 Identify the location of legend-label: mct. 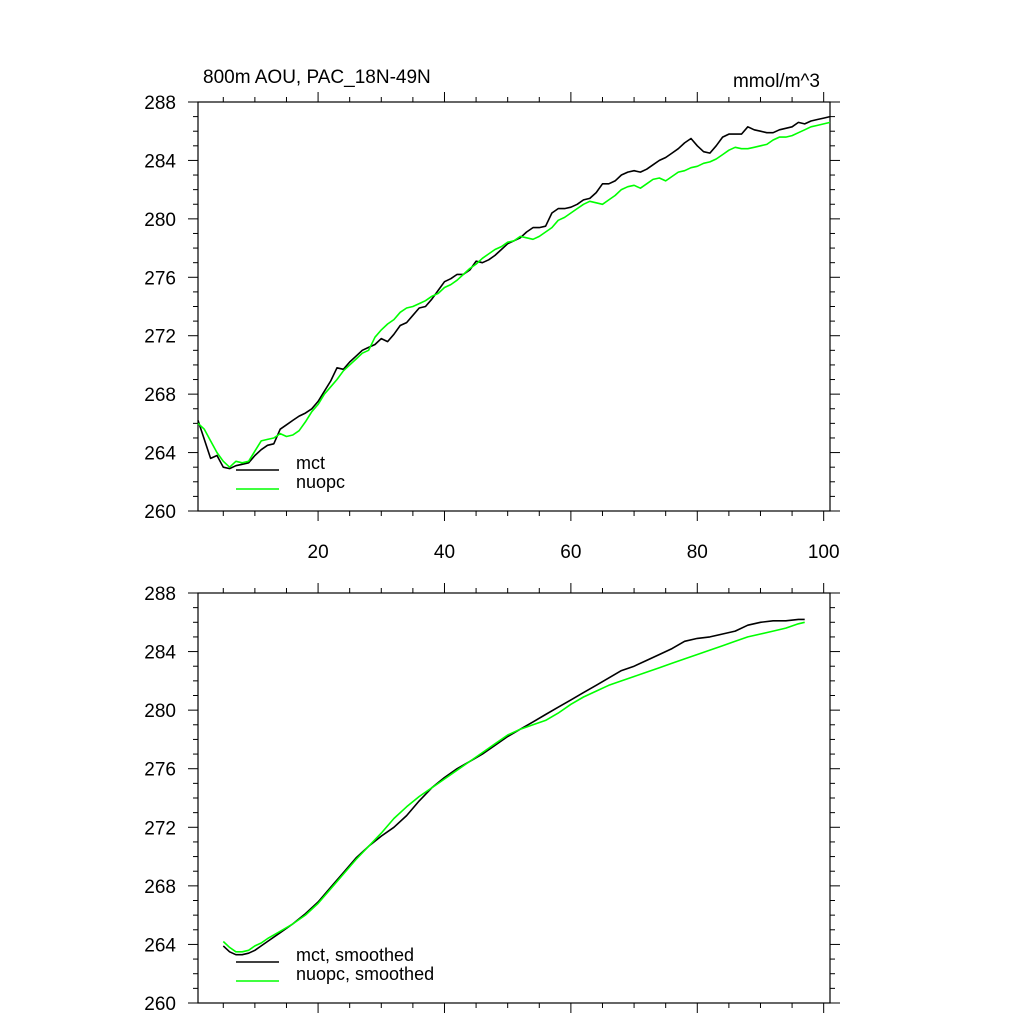
(310, 463).